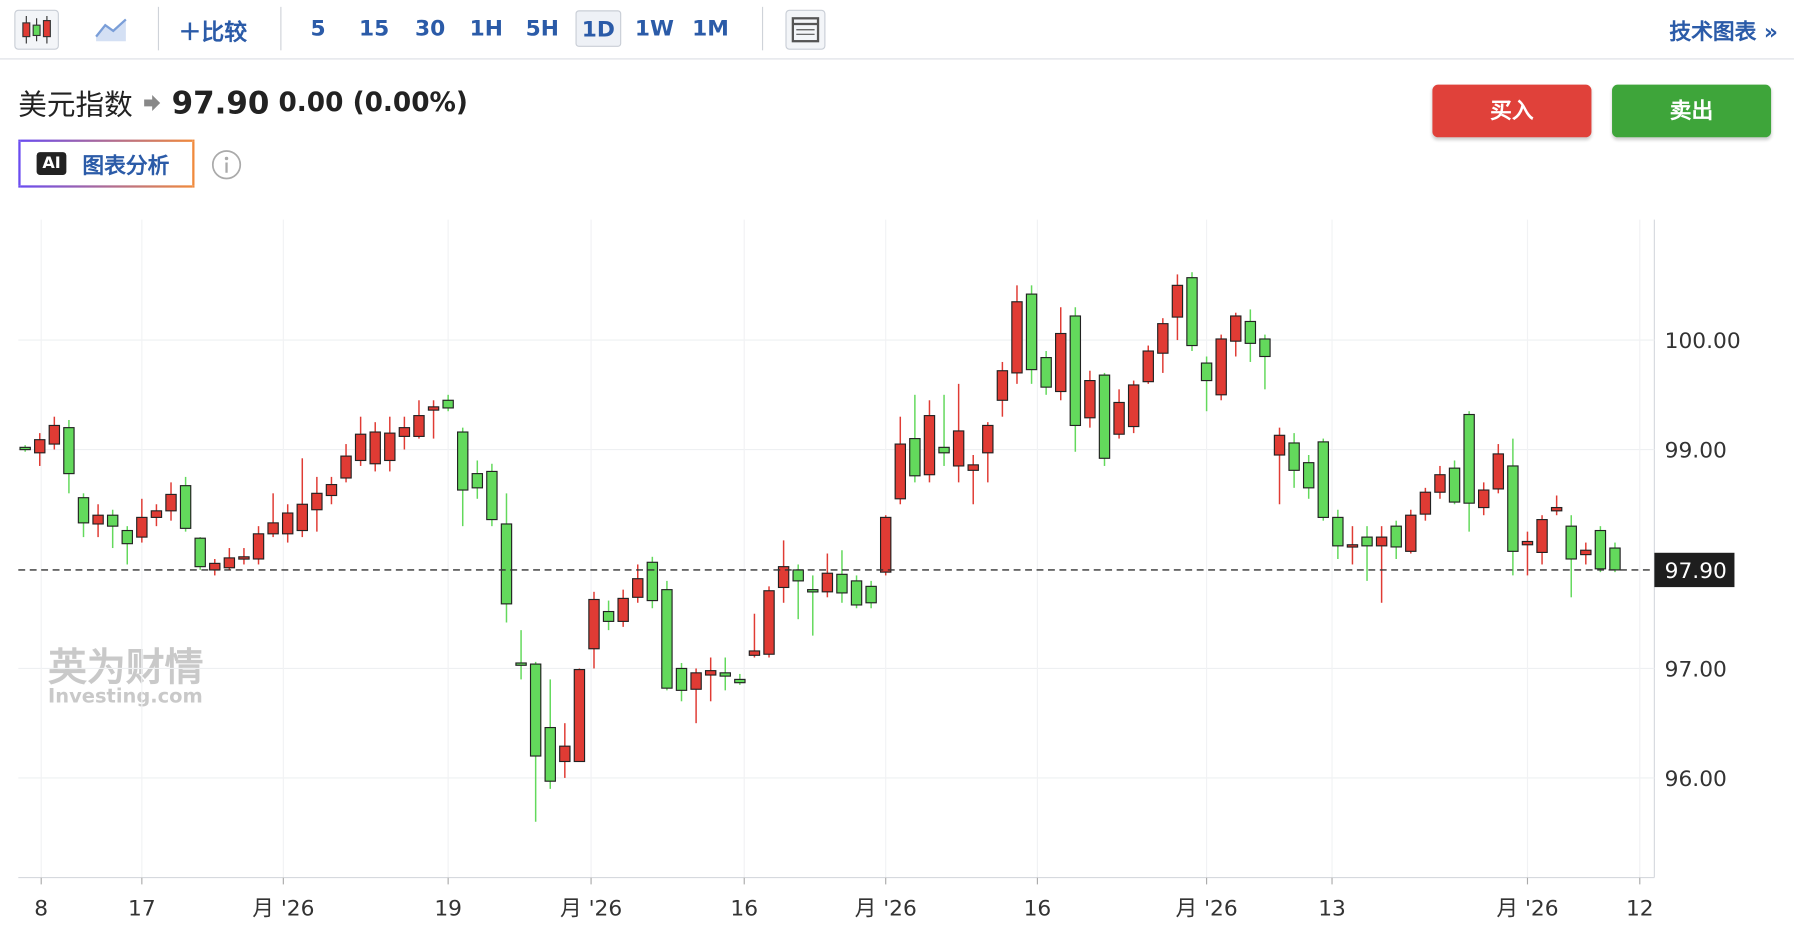 Image resolution: width=1794 pixels, height=944 pixels. What do you see at coordinates (1723, 32) in the screenshot?
I see `technical-chart-link: 技术图表 »` at bounding box center [1723, 32].